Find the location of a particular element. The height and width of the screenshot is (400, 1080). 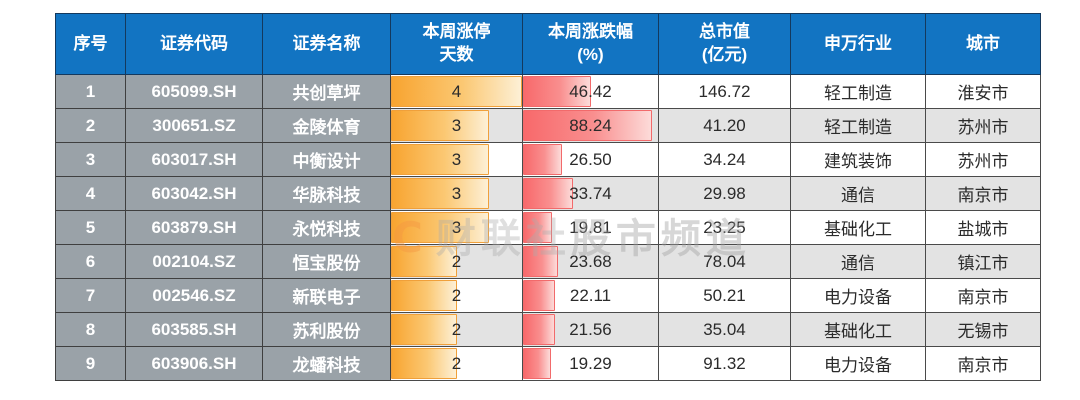

table-row: 7 002546.SZ 新联电子 2 22.11 50.21 电力设备 南京市 is located at coordinates (548, 295).